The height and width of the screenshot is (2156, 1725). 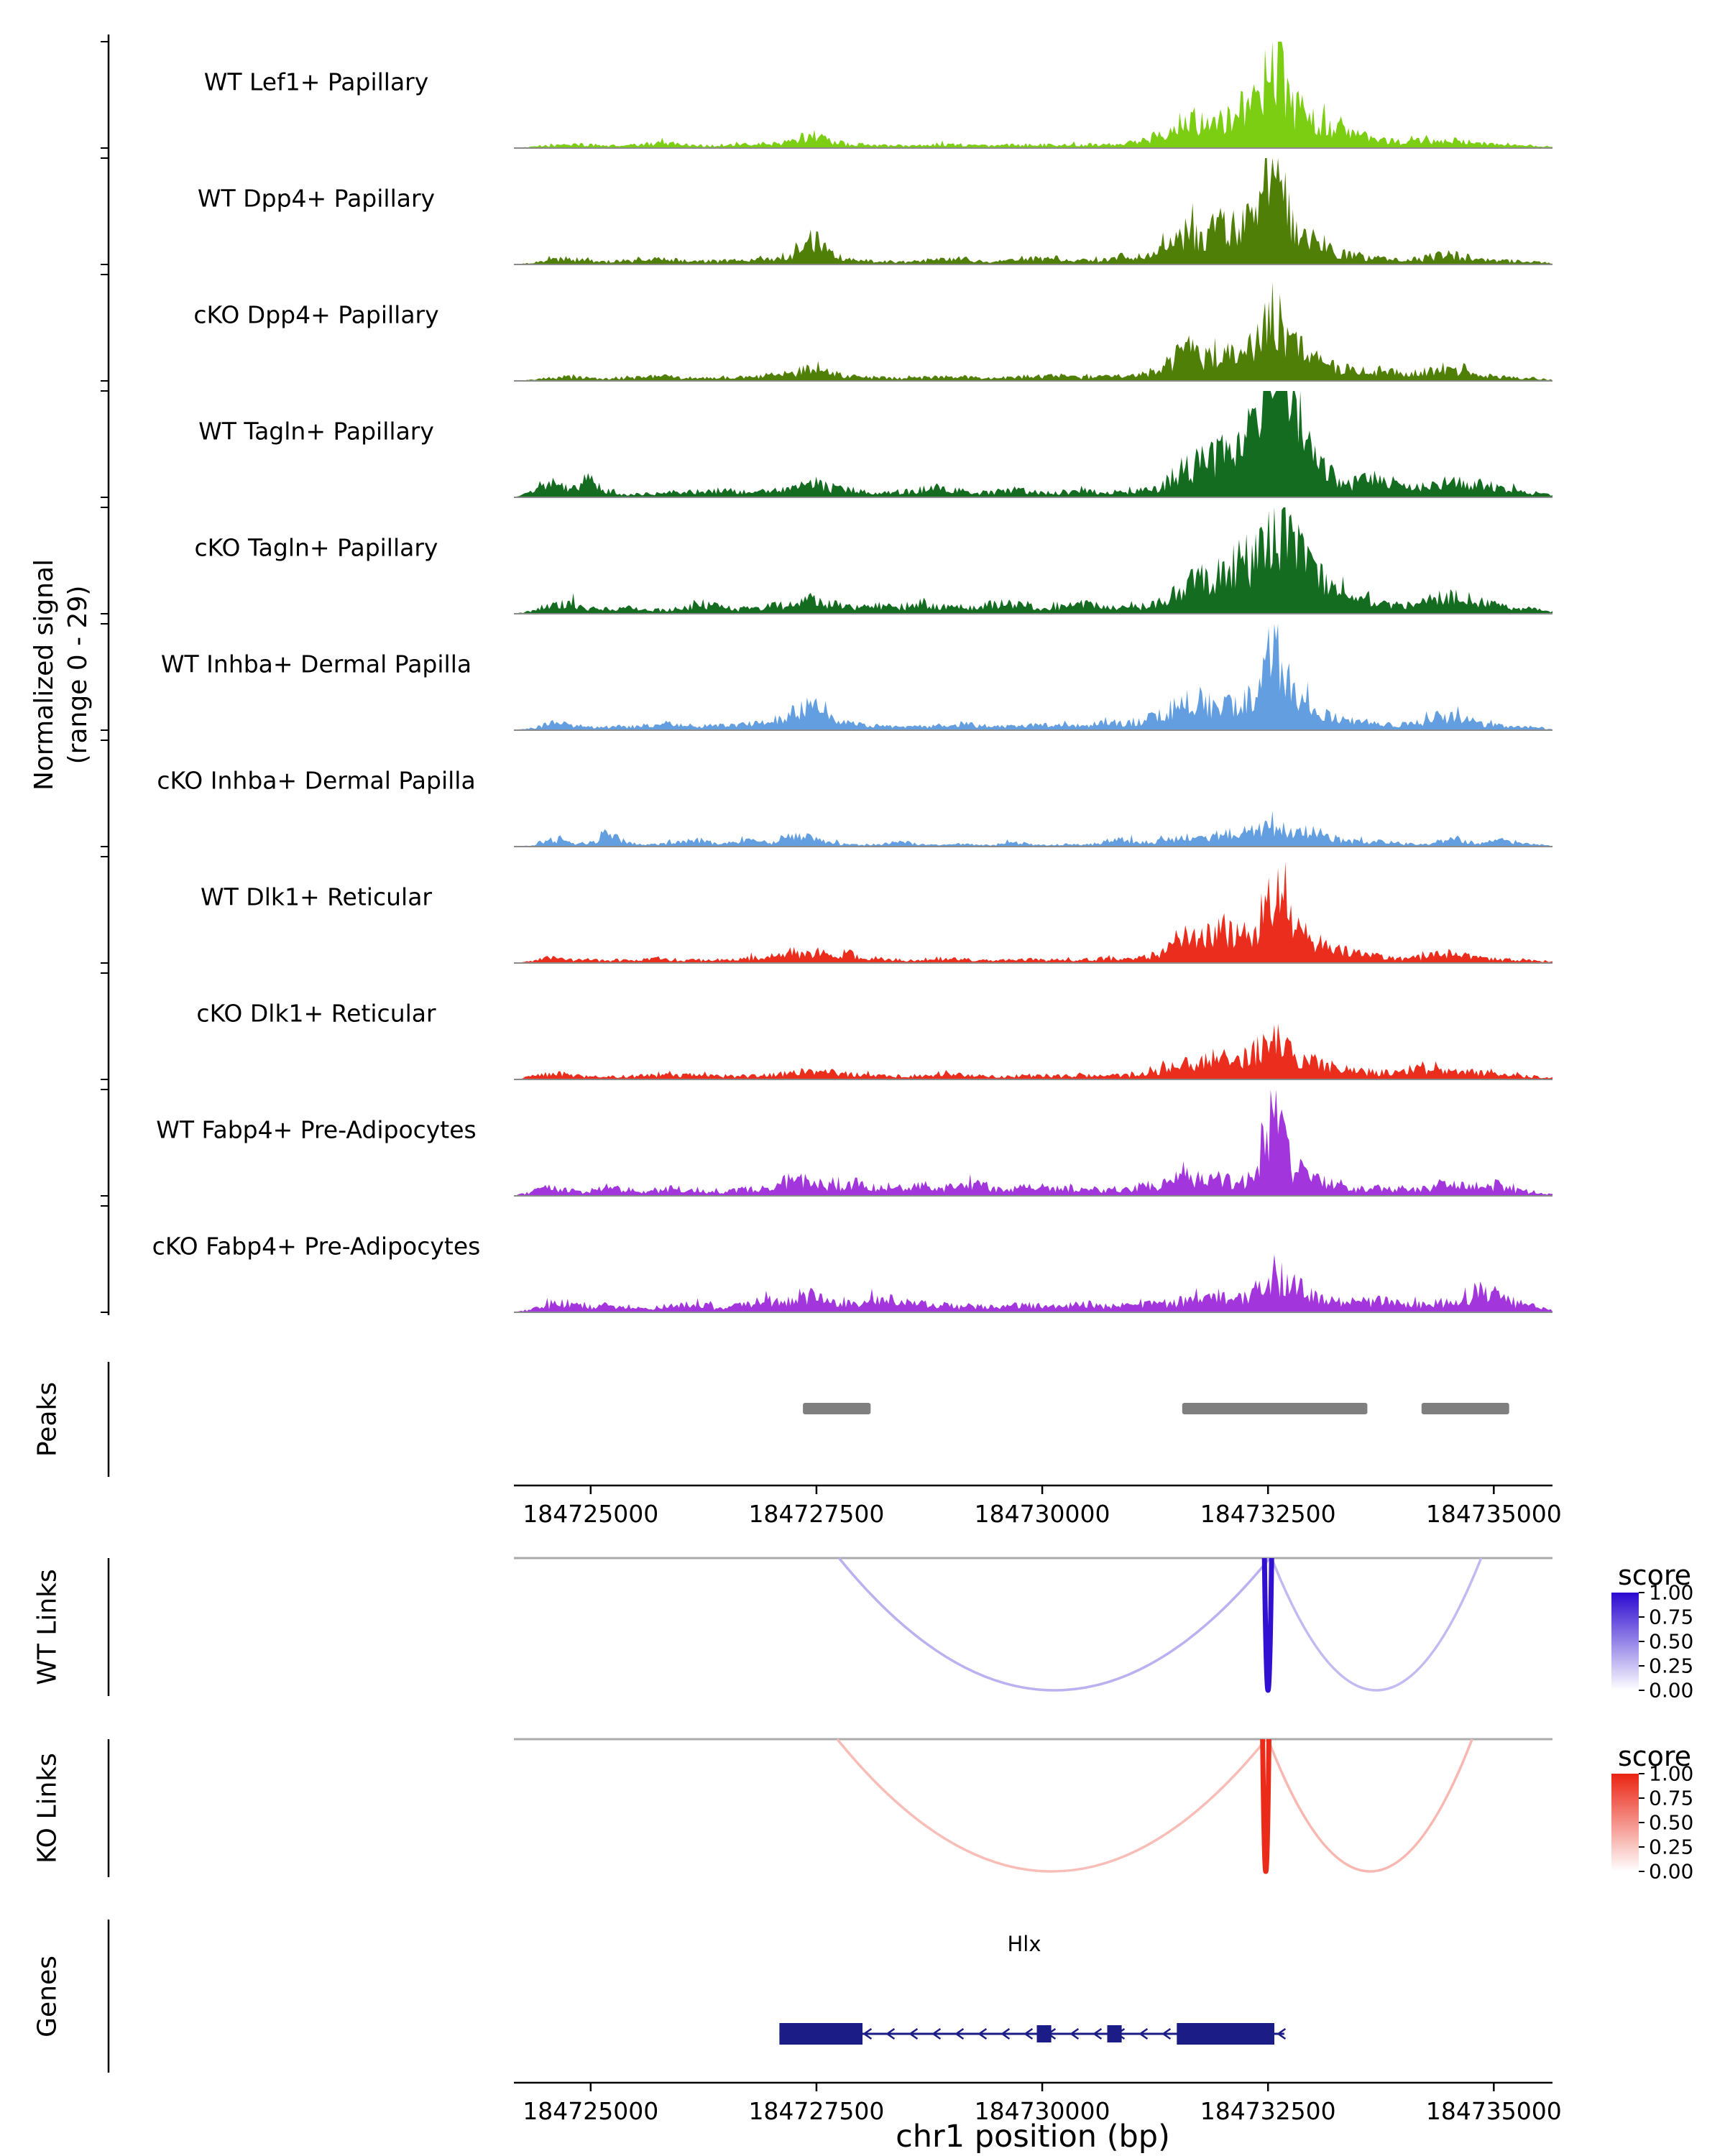 I want to click on y-axis-label-line2: (range 0 - 29), so click(x=78, y=675).